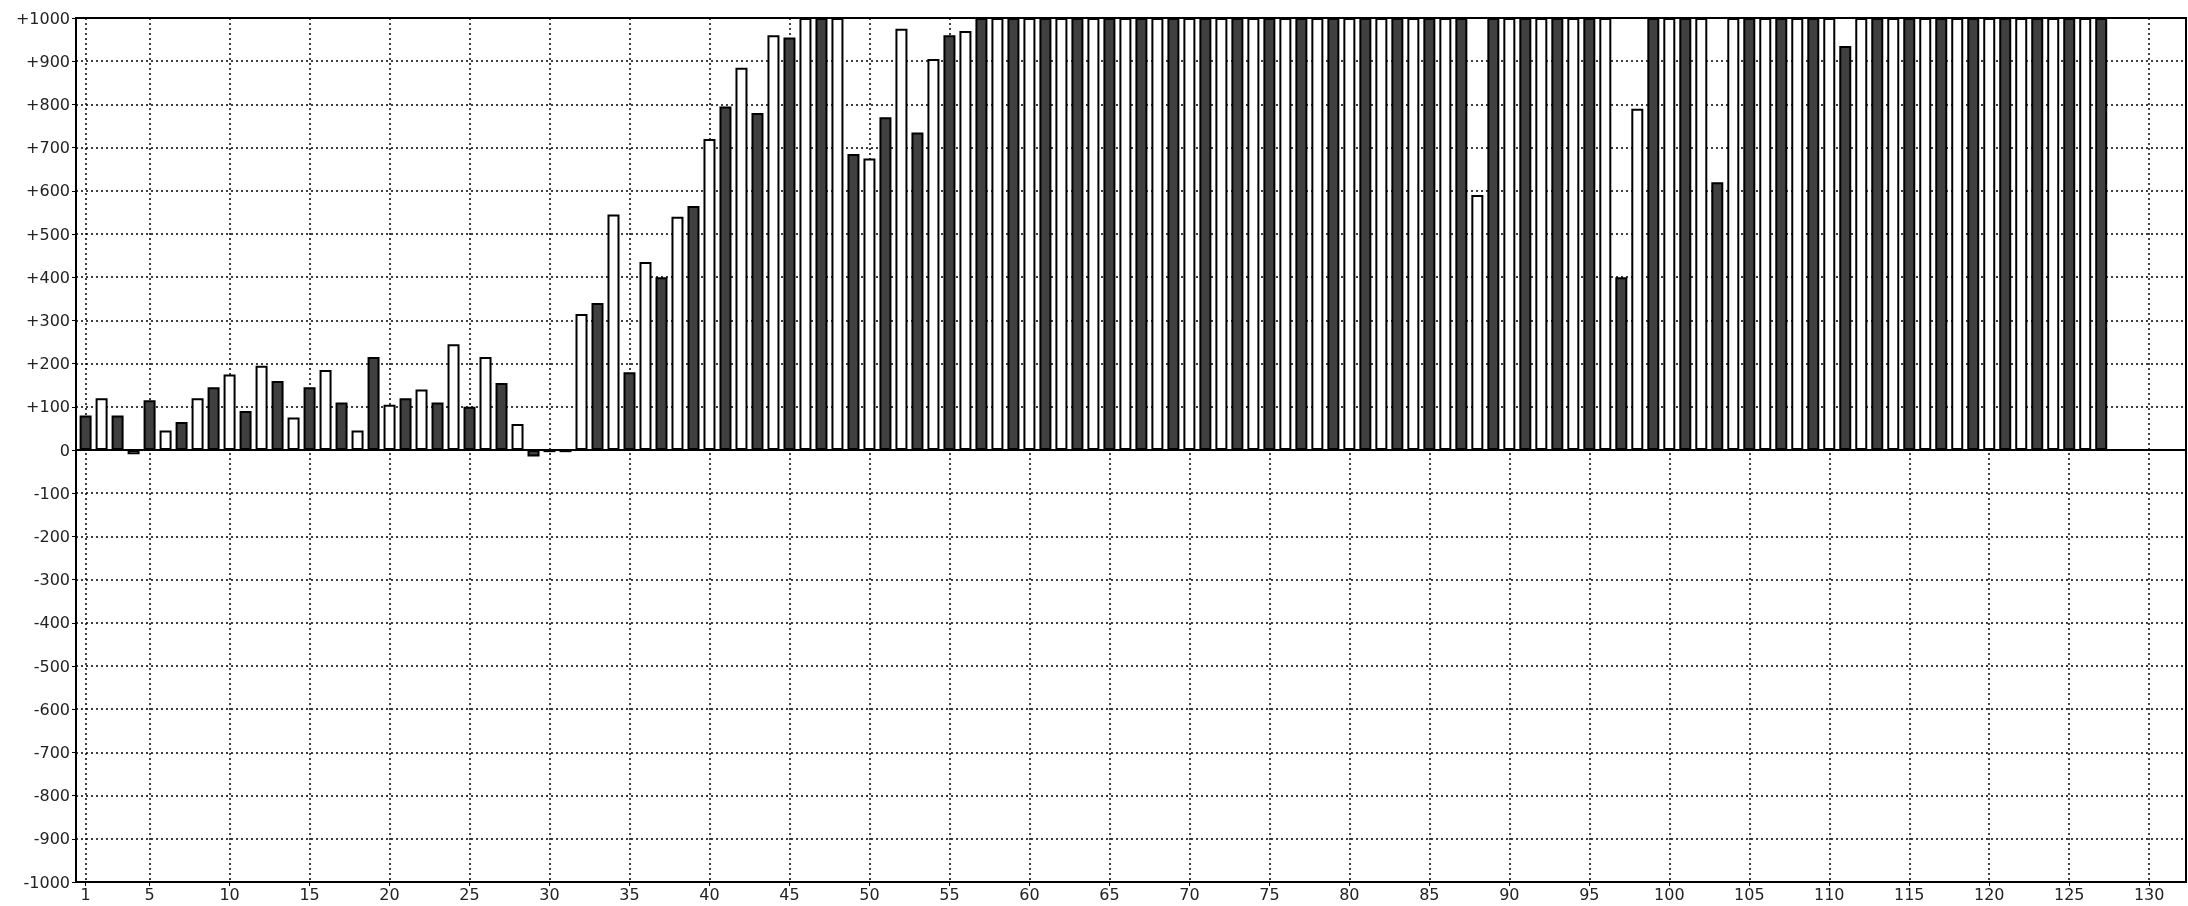  Describe the element at coordinates (48, 148) in the screenshot. I see `y-tick-label: +700` at that location.